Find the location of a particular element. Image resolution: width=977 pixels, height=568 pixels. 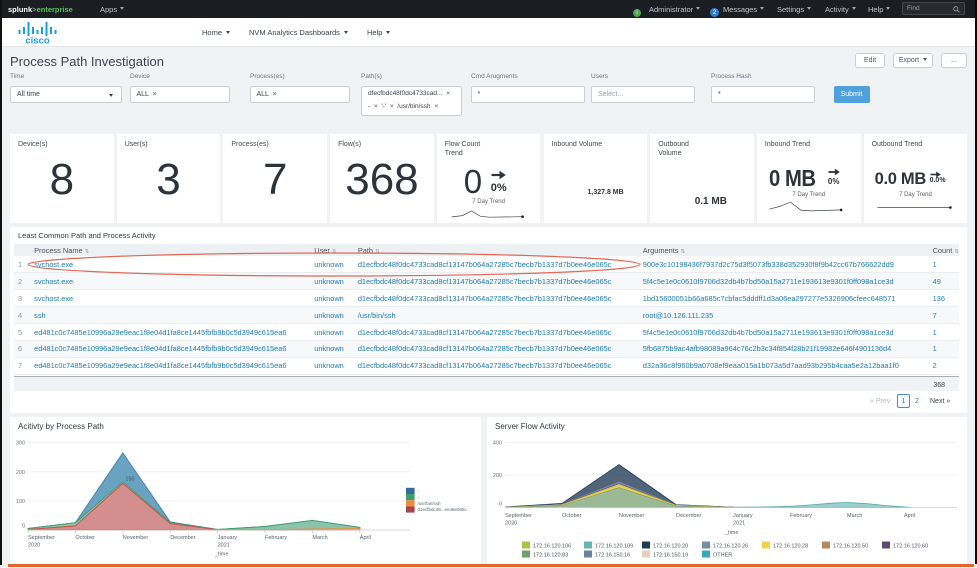

svg-text: 100 is located at coordinates (20, 502).